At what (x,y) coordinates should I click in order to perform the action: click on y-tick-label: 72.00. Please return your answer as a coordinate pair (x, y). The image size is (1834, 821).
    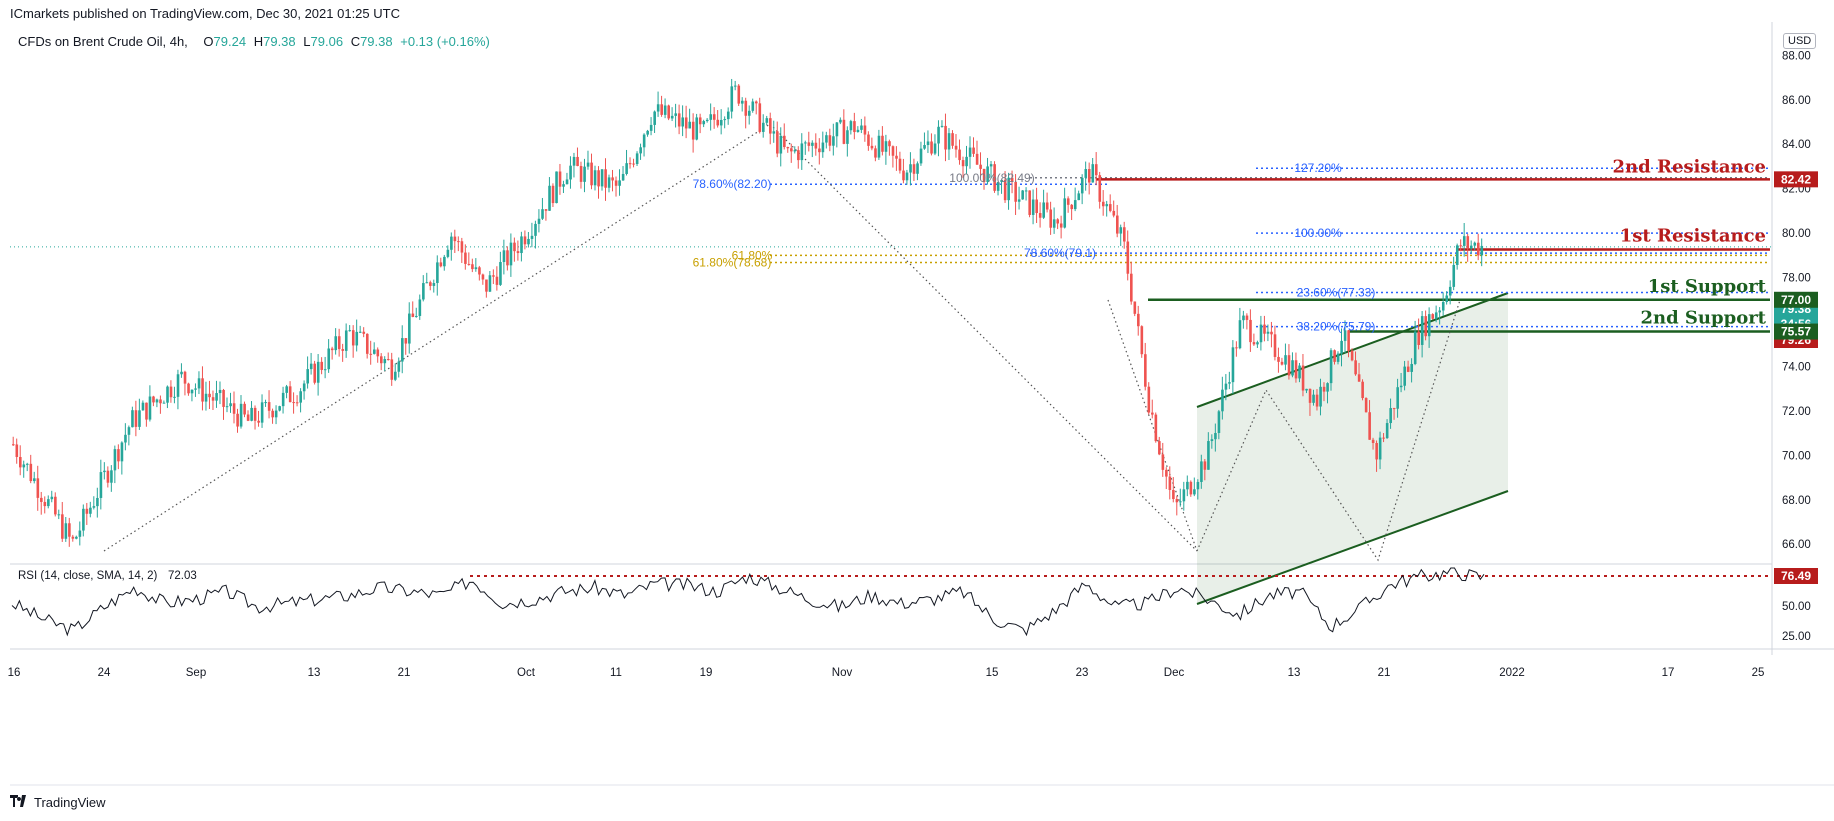
    Looking at the image, I should click on (1796, 412).